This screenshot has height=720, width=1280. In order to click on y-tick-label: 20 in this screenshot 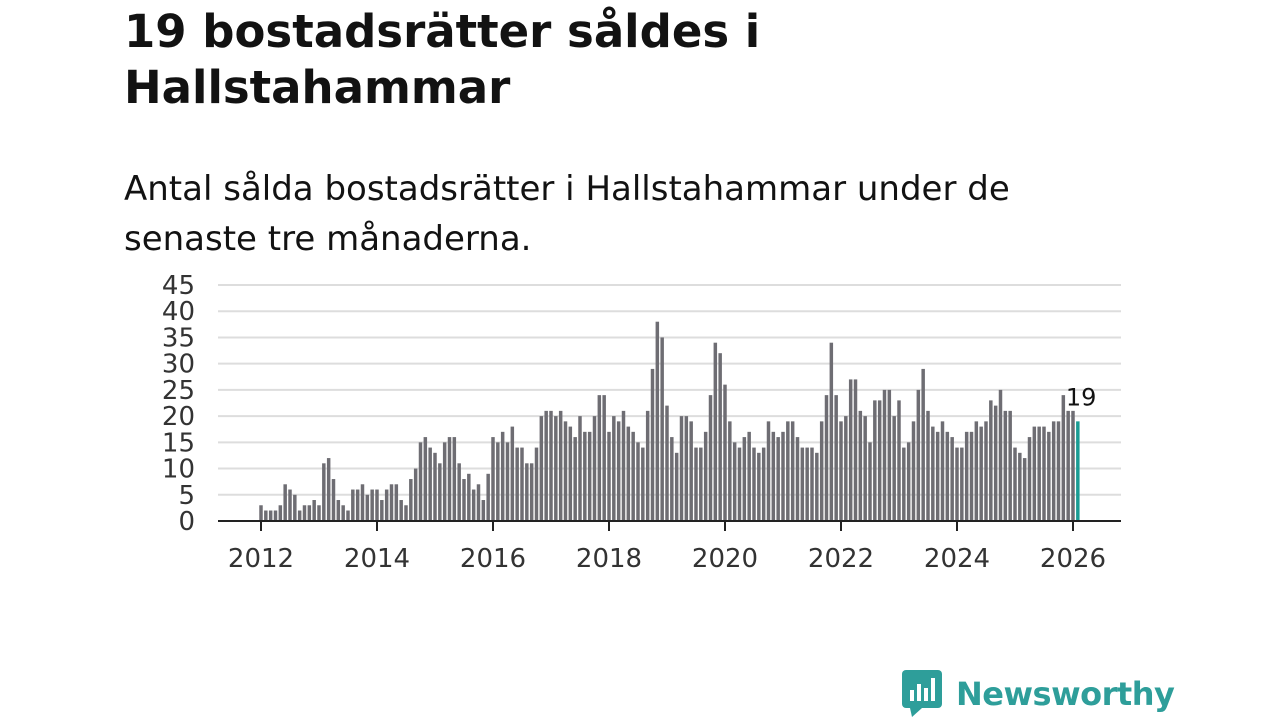, I will do `click(178, 417)`.